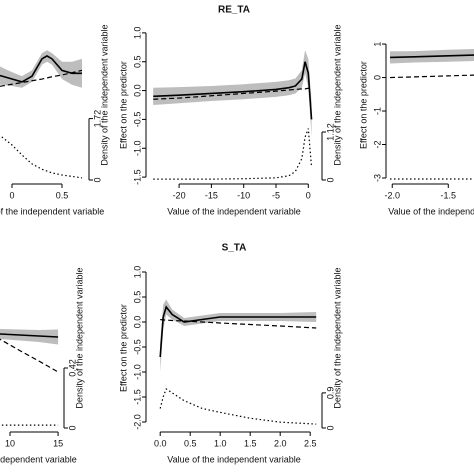 The height and width of the screenshot is (474, 474). Describe the element at coordinates (280, 443) in the screenshot. I see `x-tick-label: 2.0` at that location.